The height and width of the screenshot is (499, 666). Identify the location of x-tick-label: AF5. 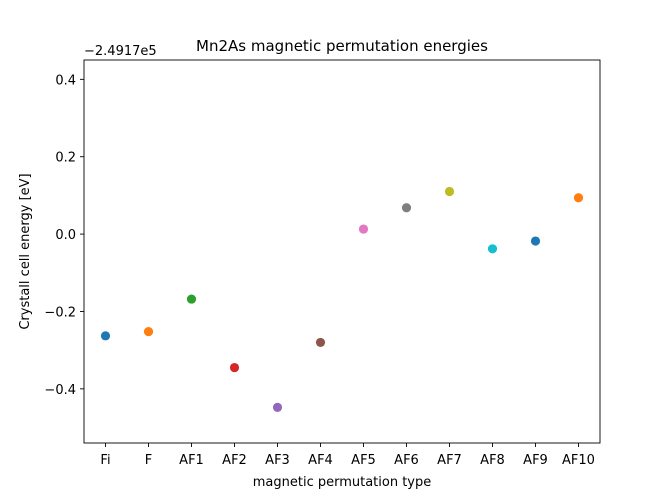
(363, 460).